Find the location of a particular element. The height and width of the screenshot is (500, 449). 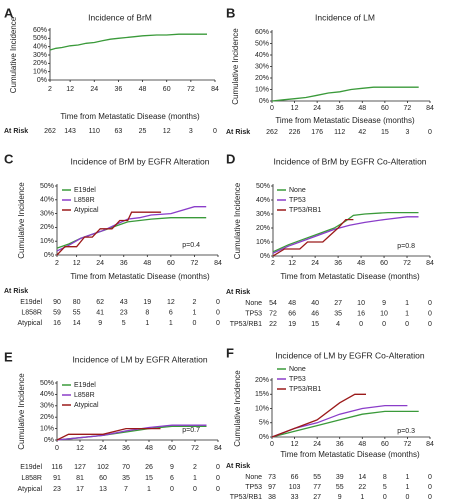

risk-count: 66 is located at coordinates (292, 313).